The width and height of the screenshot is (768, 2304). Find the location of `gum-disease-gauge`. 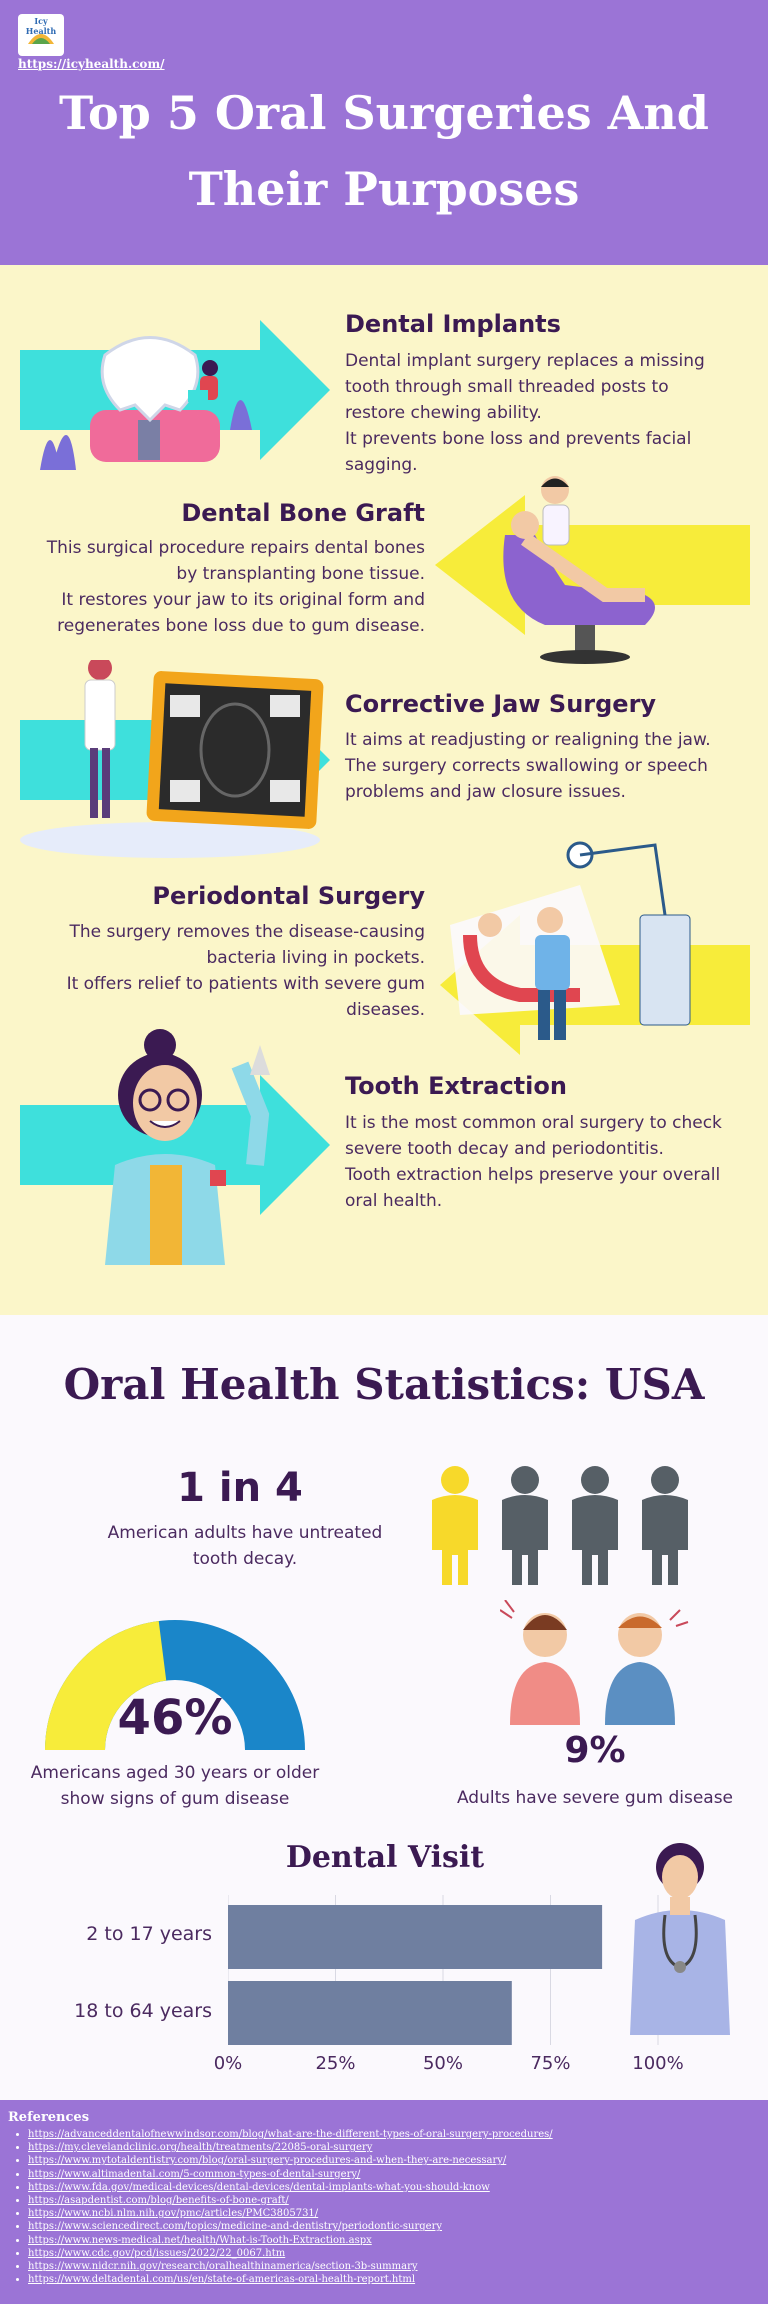

gum-disease-gauge is located at coordinates (175, 1685).